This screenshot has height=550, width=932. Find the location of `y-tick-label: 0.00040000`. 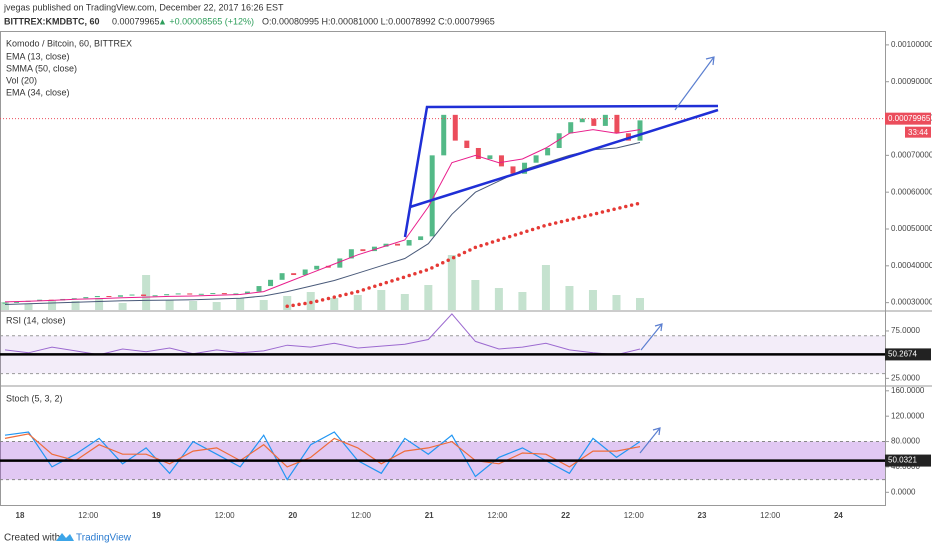

y-tick-label: 0.00040000 is located at coordinates (911, 265).